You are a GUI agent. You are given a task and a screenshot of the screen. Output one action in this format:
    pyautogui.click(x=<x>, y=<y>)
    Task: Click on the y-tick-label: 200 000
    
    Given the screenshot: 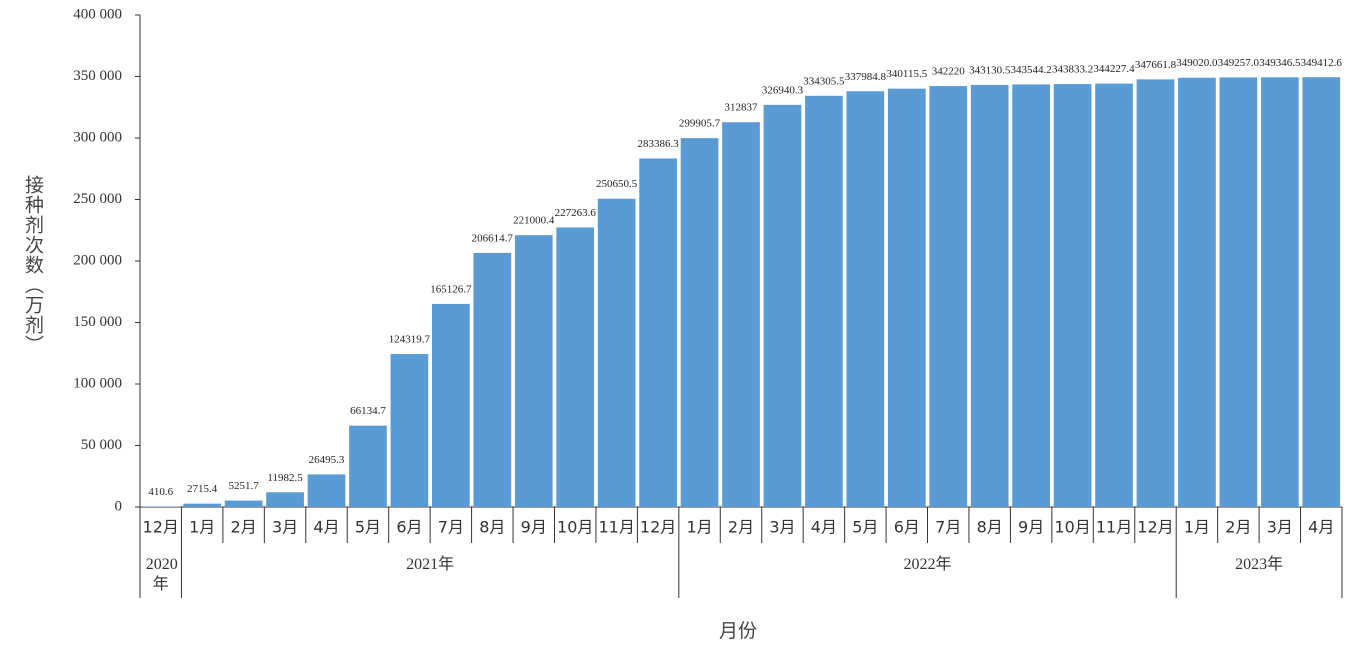 What is the action you would take?
    pyautogui.click(x=97, y=260)
    